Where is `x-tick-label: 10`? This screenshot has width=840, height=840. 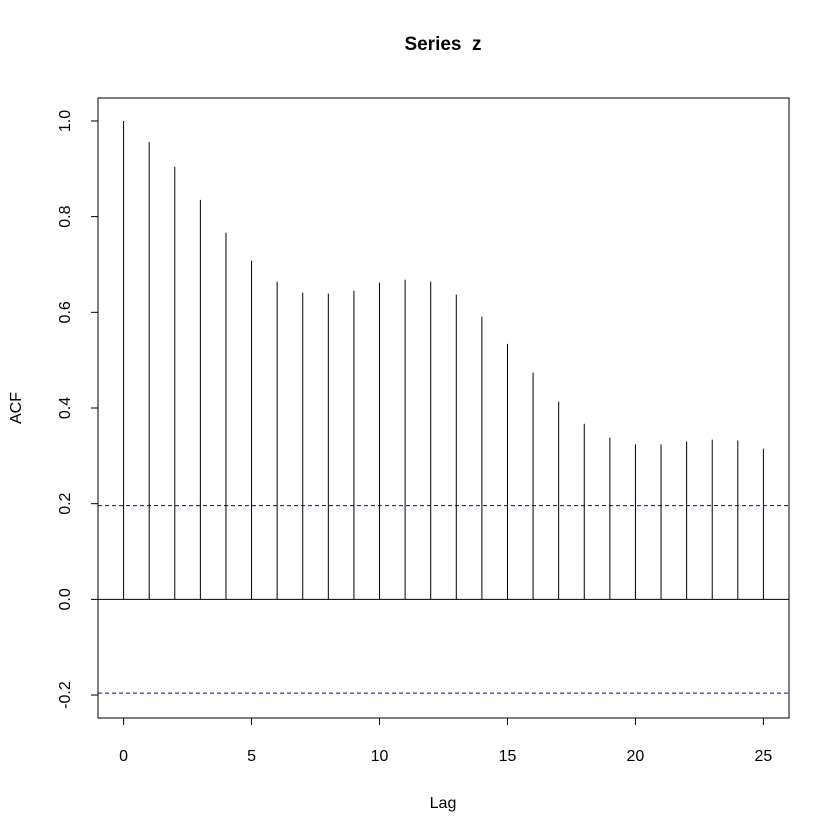
x-tick-label: 10 is located at coordinates (380, 756).